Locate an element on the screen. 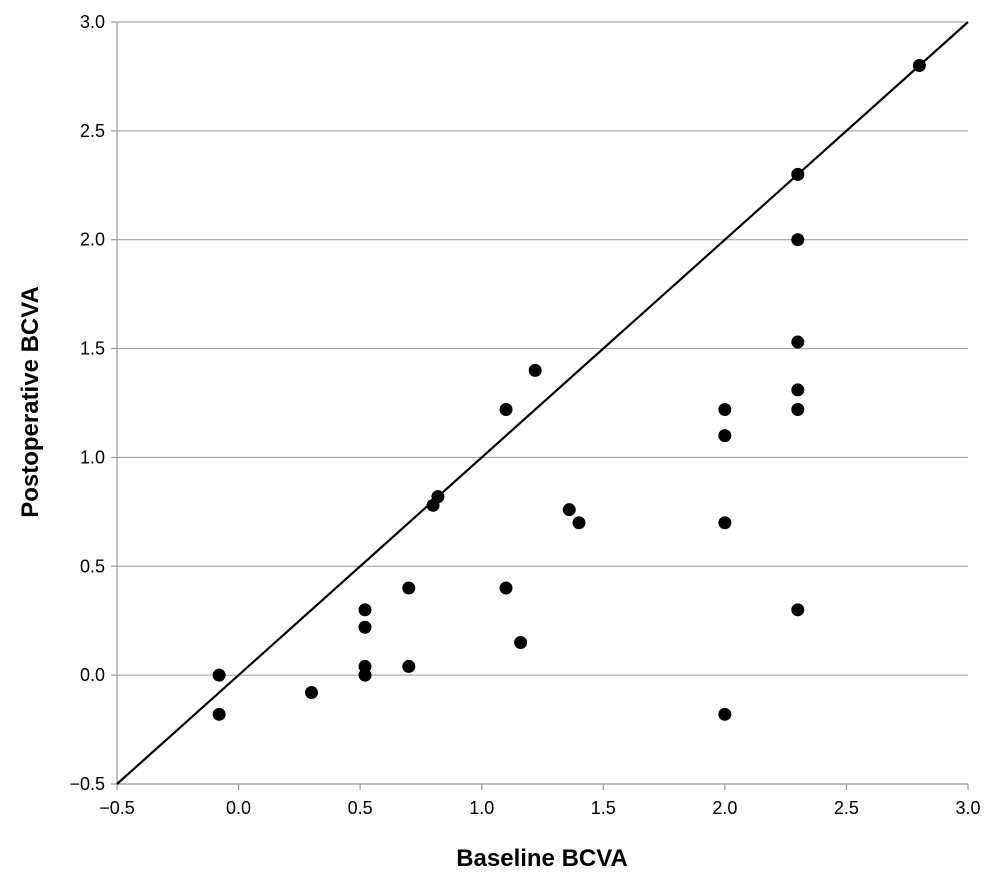 This screenshot has height=876, width=986. y-tick-label: 3.0 is located at coordinates (92, 22).